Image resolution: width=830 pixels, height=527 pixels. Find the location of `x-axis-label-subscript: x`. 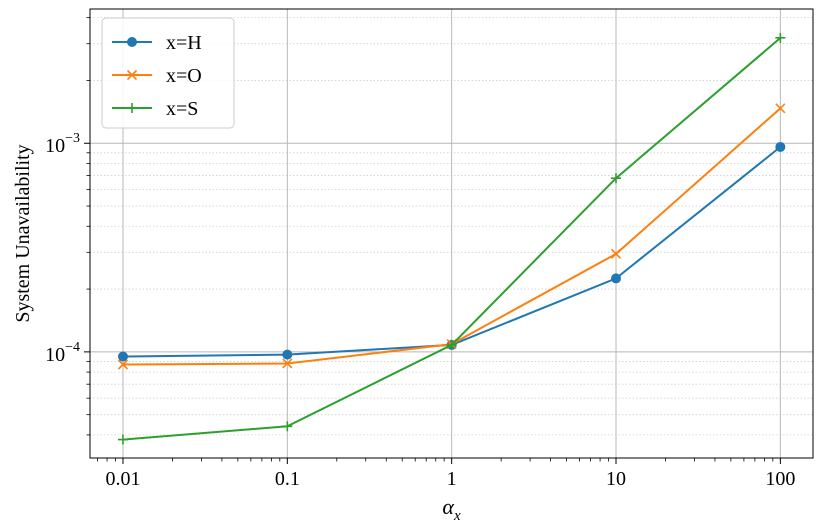

x-axis-label-subscript: x is located at coordinates (457, 515).